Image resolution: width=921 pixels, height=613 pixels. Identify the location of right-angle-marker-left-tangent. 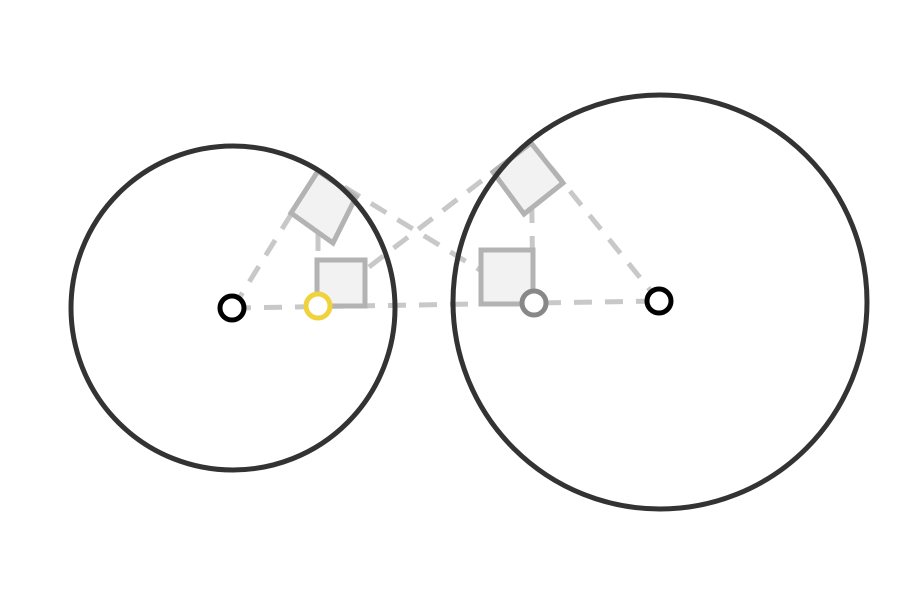
(323, 207).